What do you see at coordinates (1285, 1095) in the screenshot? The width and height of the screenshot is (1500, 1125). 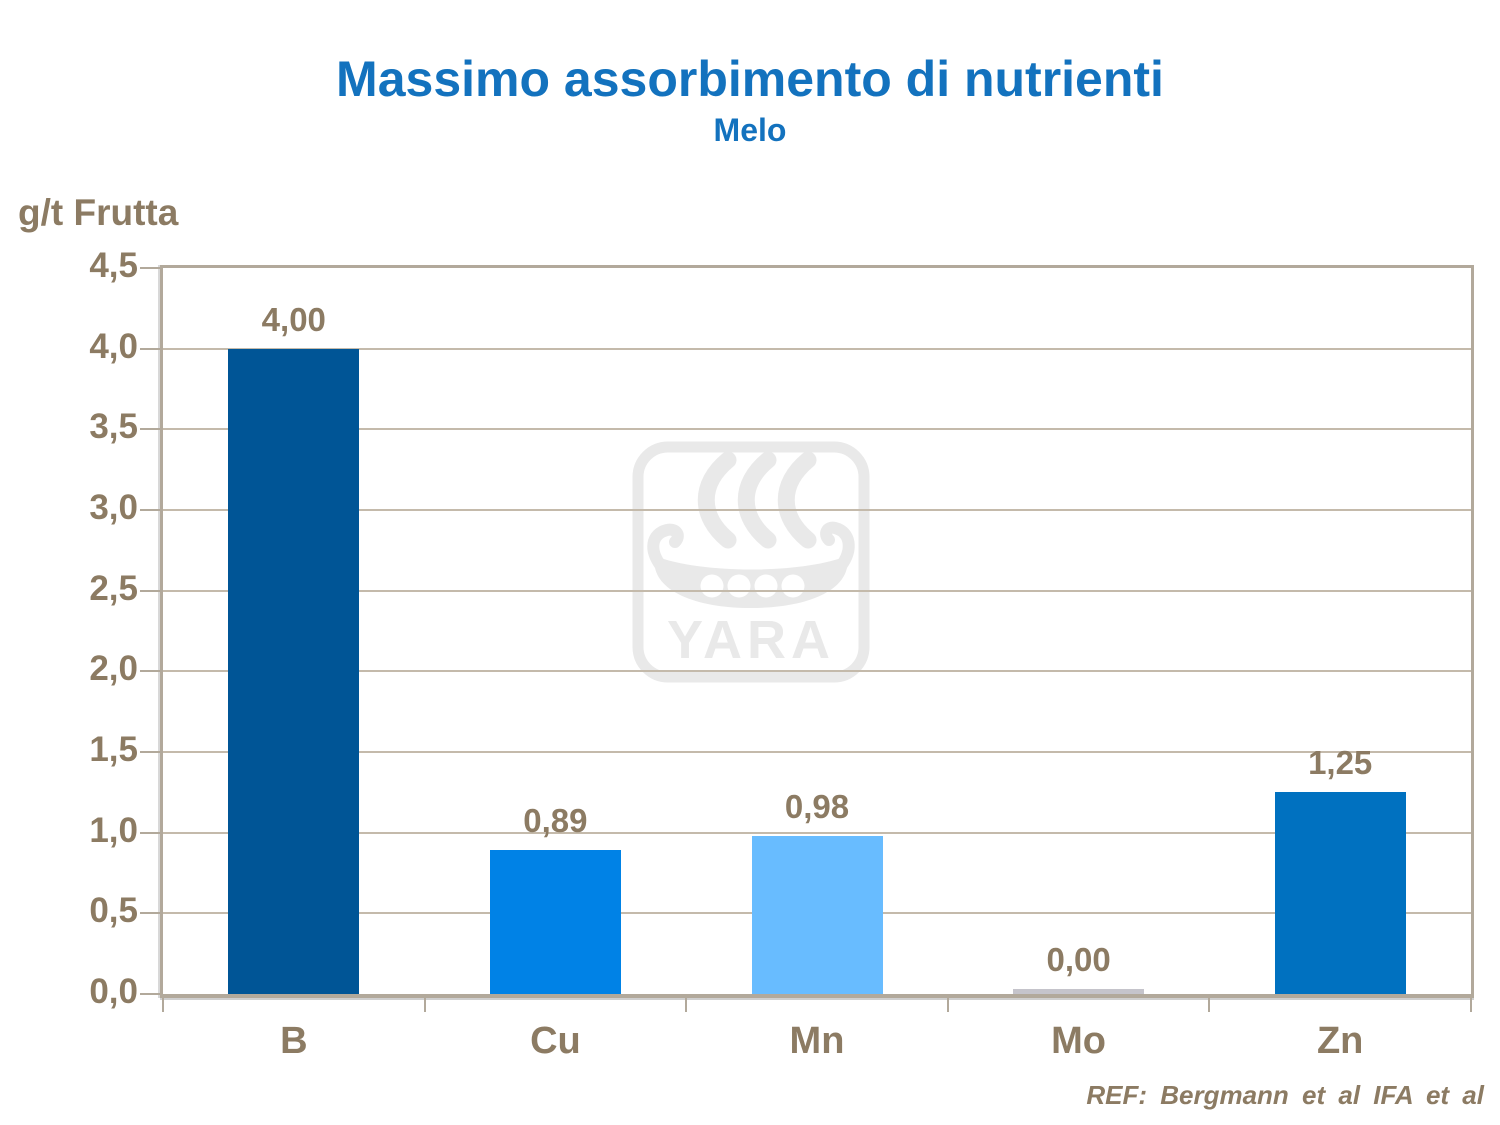 I see `reference-text: REF: Bergmann et al IFA et al` at bounding box center [1285, 1095].